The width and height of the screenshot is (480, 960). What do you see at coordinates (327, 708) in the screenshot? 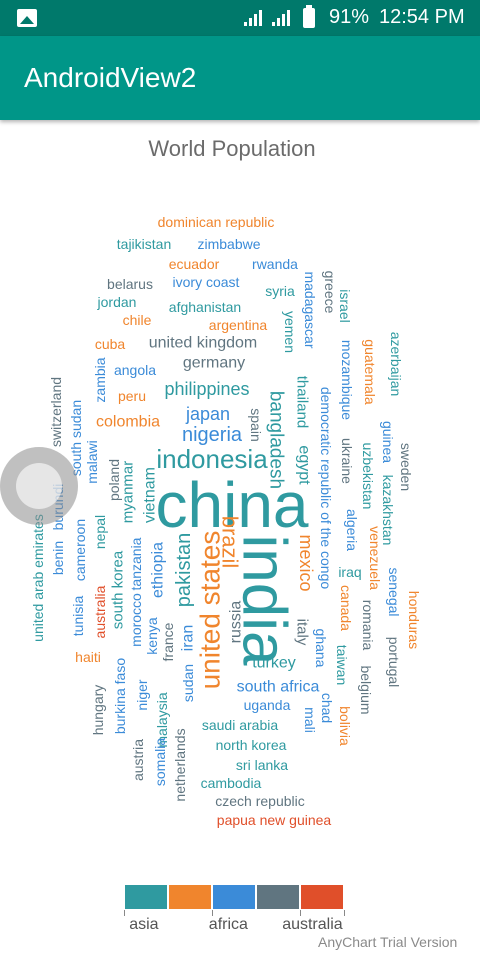
I see `word-chad: chad` at bounding box center [327, 708].